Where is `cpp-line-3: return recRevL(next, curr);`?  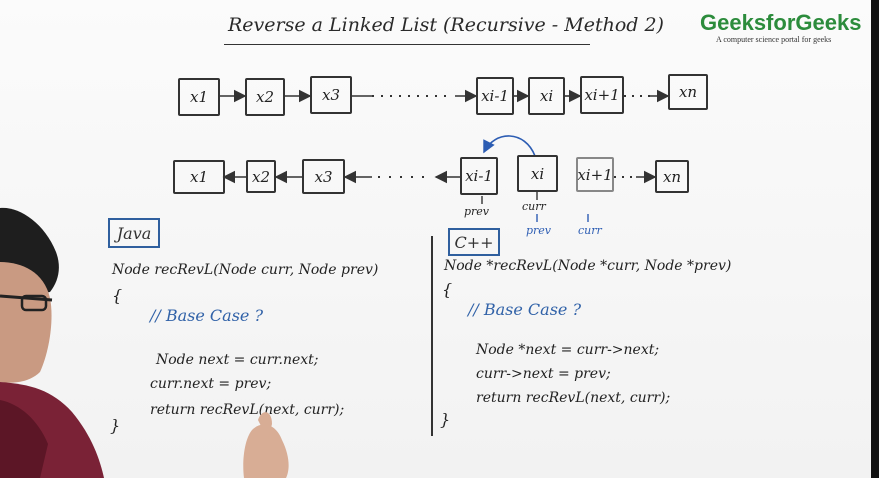
cpp-line-3: return recRevL(next, curr); is located at coordinates (573, 398).